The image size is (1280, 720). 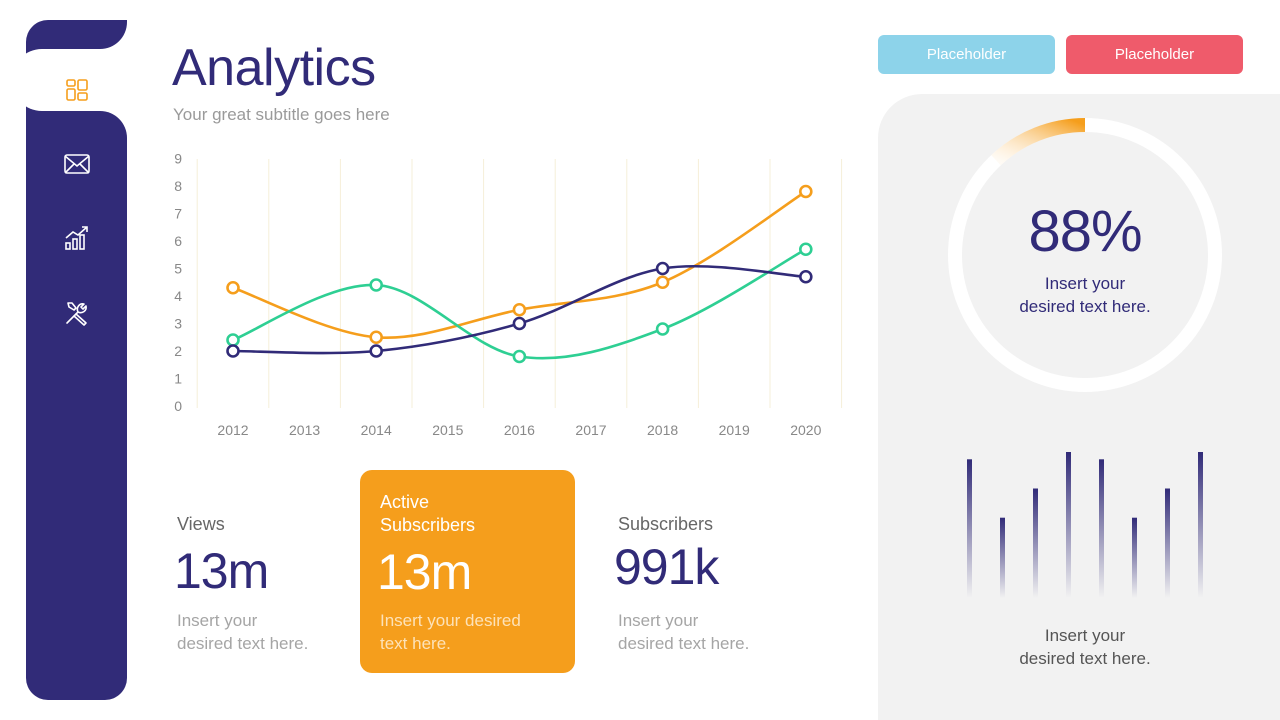 What do you see at coordinates (178, 379) in the screenshot?
I see `y-tick-label: 1` at bounding box center [178, 379].